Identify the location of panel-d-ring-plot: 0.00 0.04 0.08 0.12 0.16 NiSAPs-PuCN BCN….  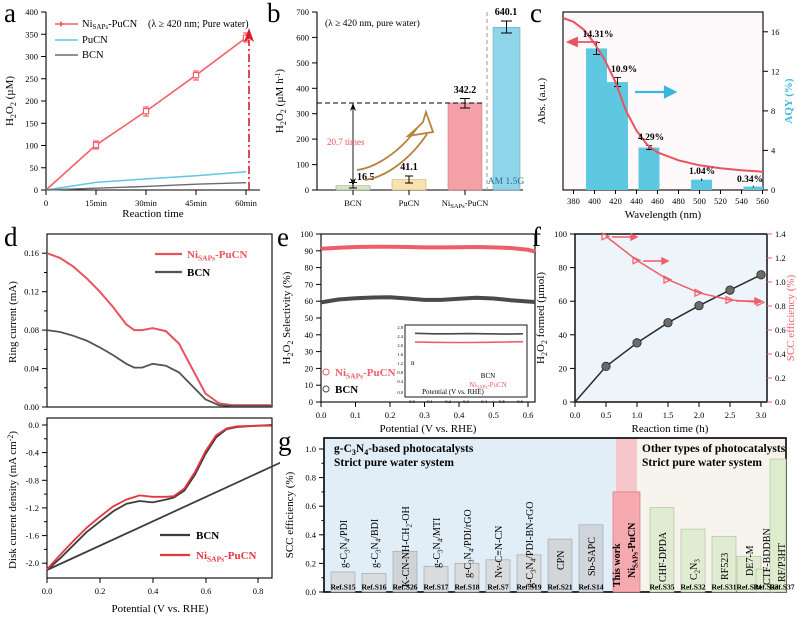
(140, 322).